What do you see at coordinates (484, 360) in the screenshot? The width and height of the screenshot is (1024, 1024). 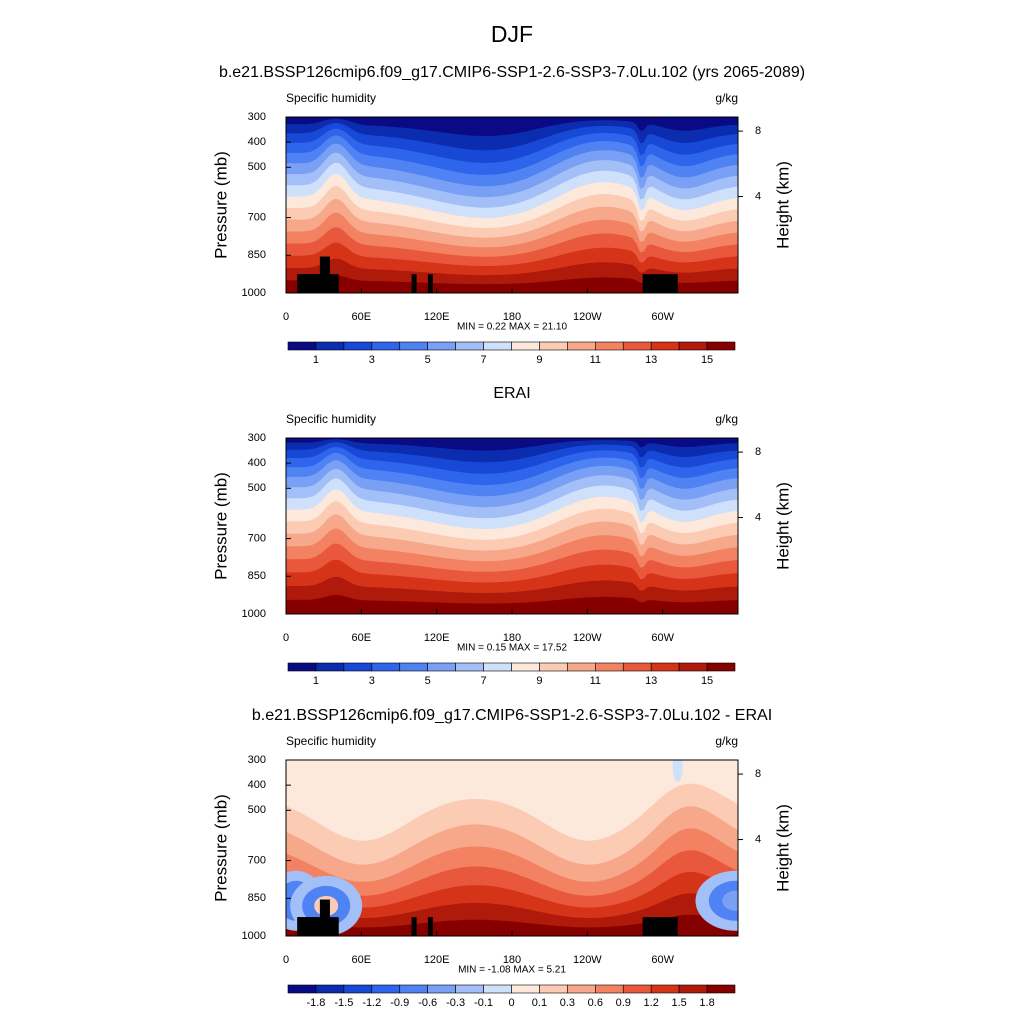 I see `colorbar-label: 7` at bounding box center [484, 360].